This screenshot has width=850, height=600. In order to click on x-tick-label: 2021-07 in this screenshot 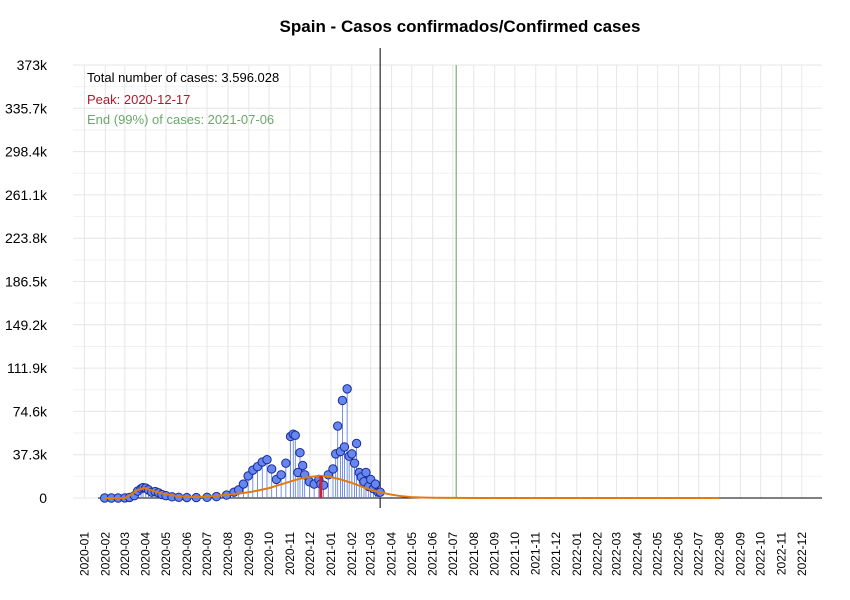, I will do `click(453, 554)`.